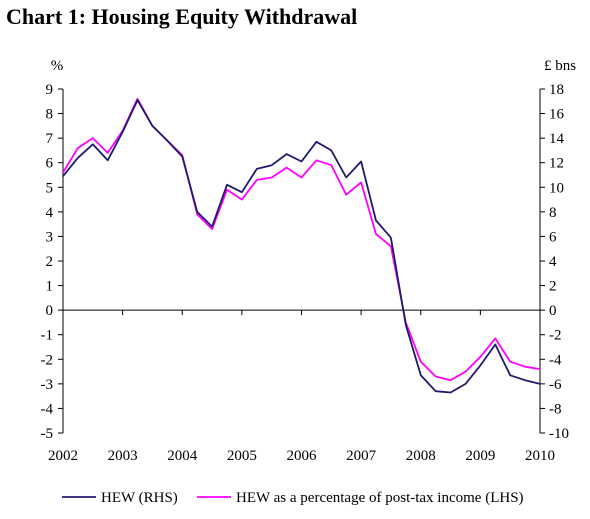  I want to click on legend-label-hew-rhs: HEW (RHS), so click(139, 498).